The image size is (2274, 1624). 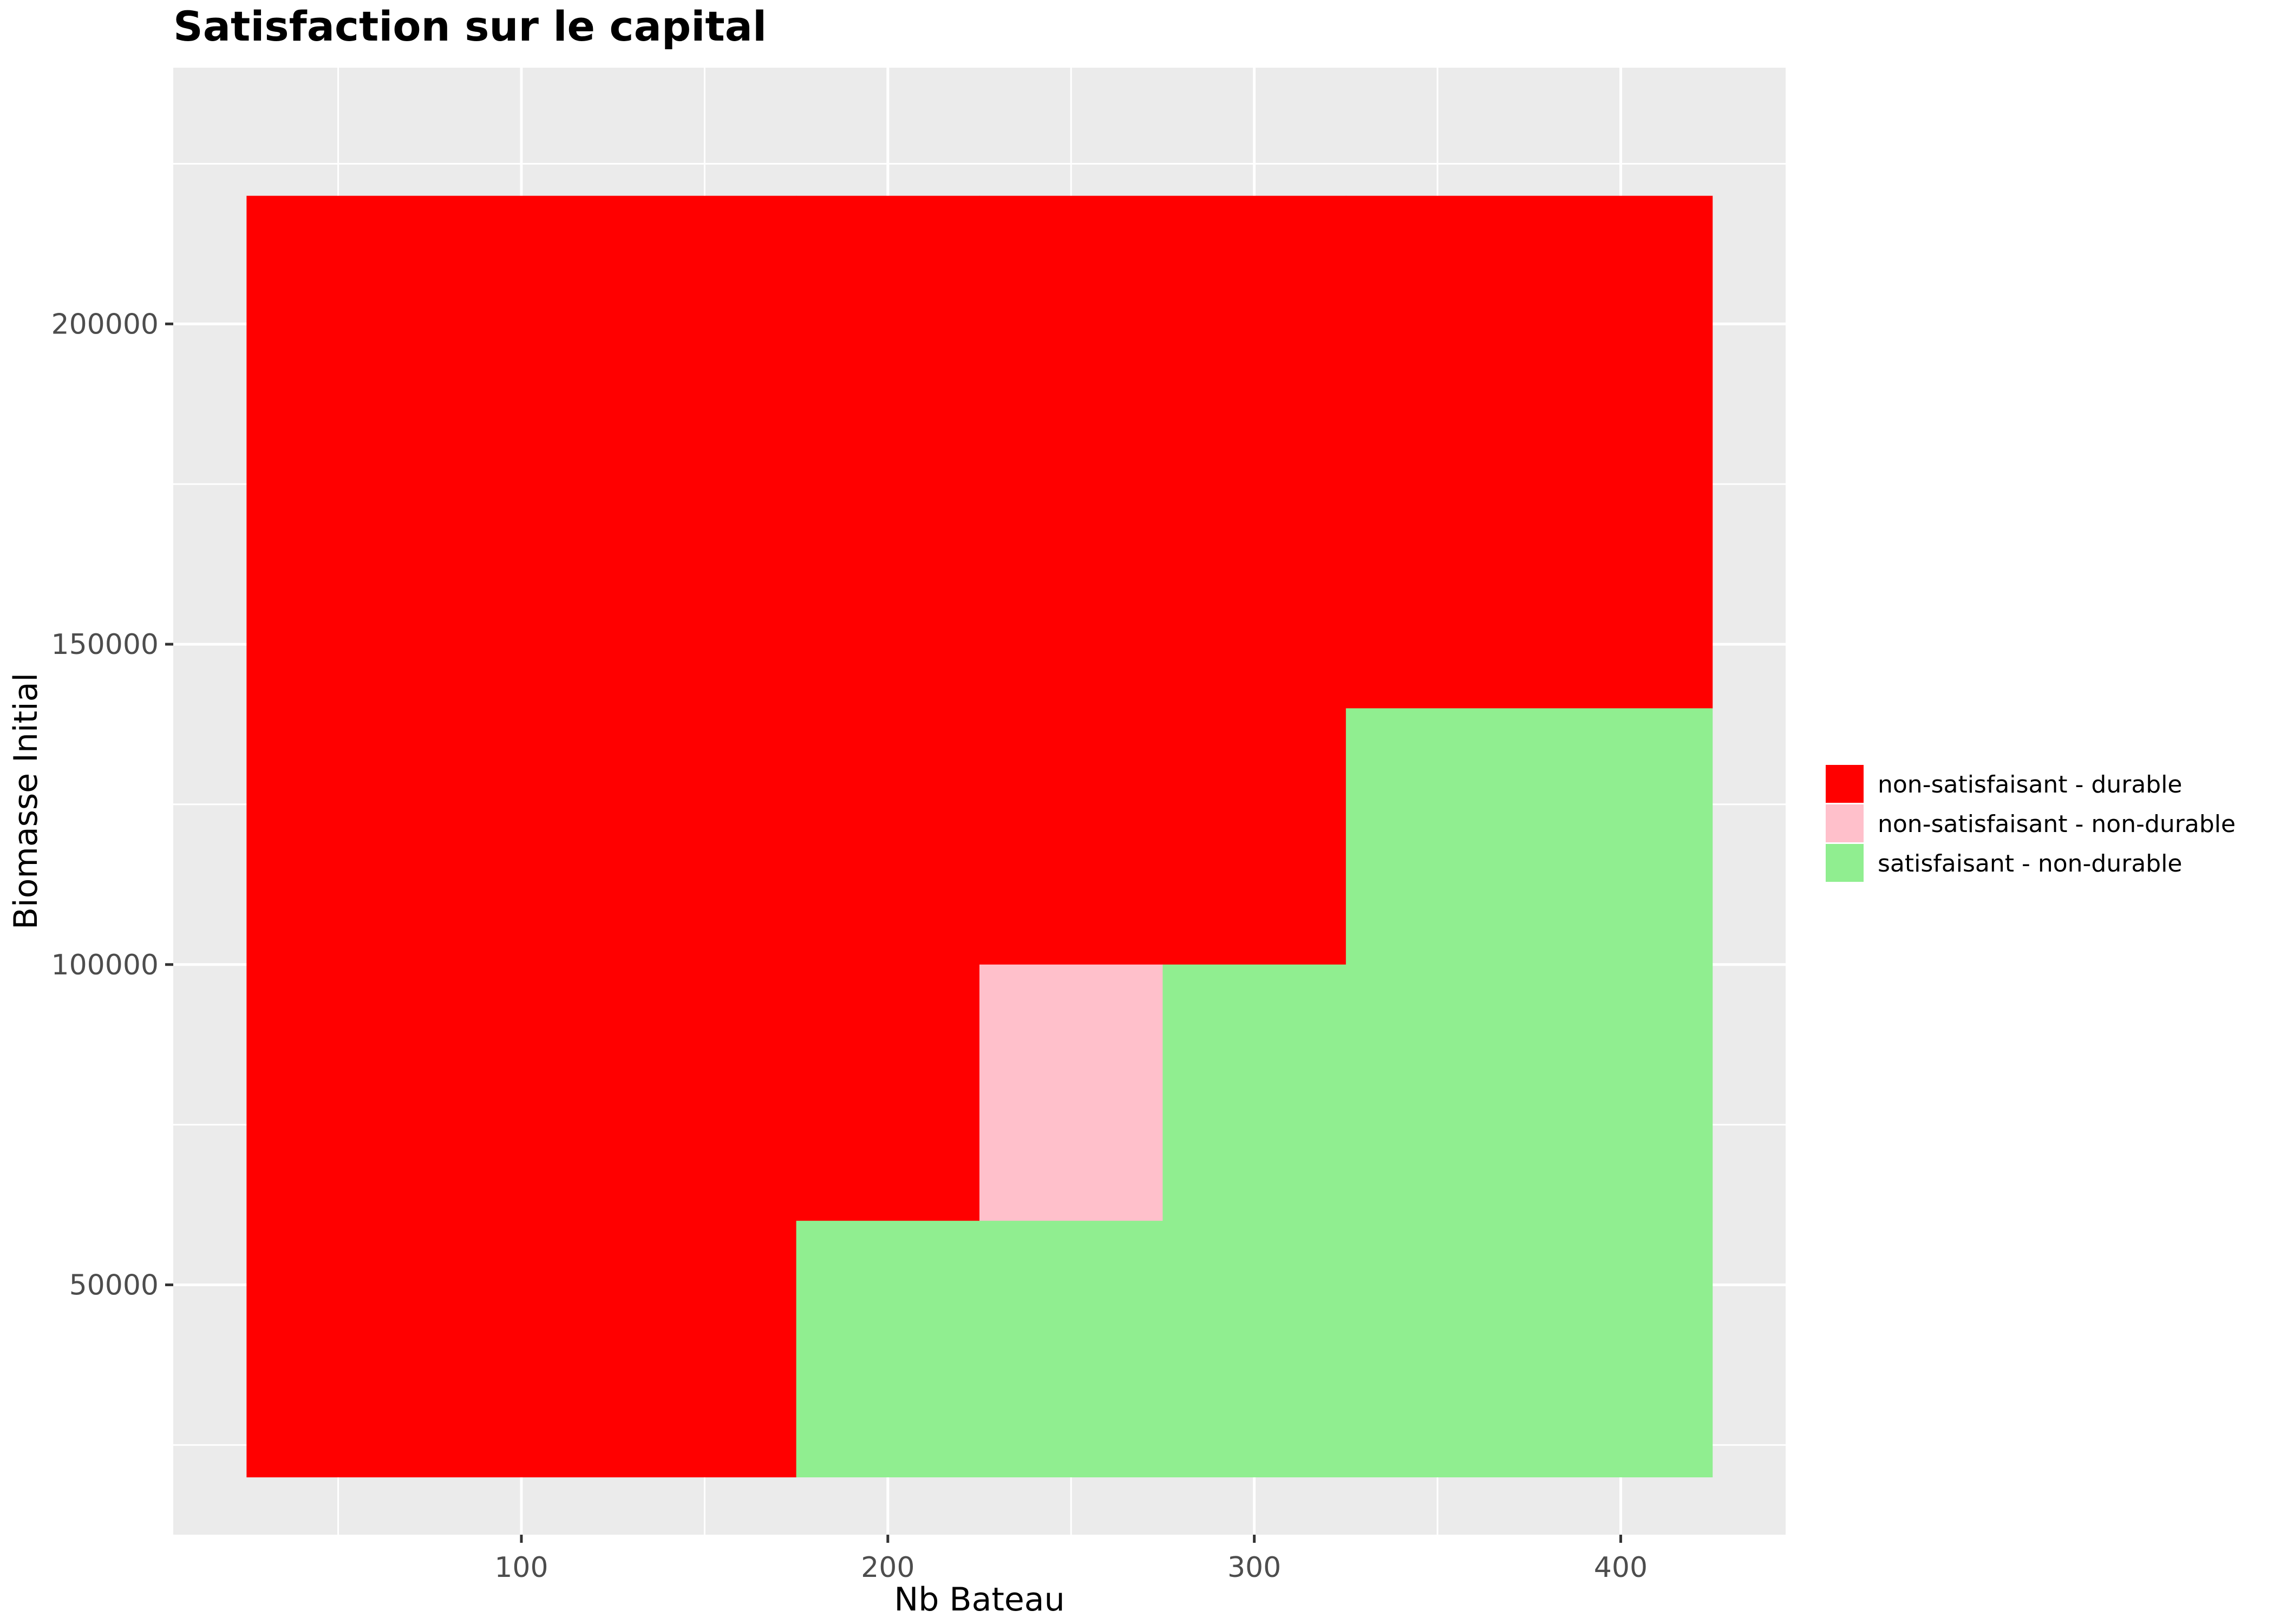 What do you see at coordinates (105, 324) in the screenshot?
I see `y-tick-label: 200000` at bounding box center [105, 324].